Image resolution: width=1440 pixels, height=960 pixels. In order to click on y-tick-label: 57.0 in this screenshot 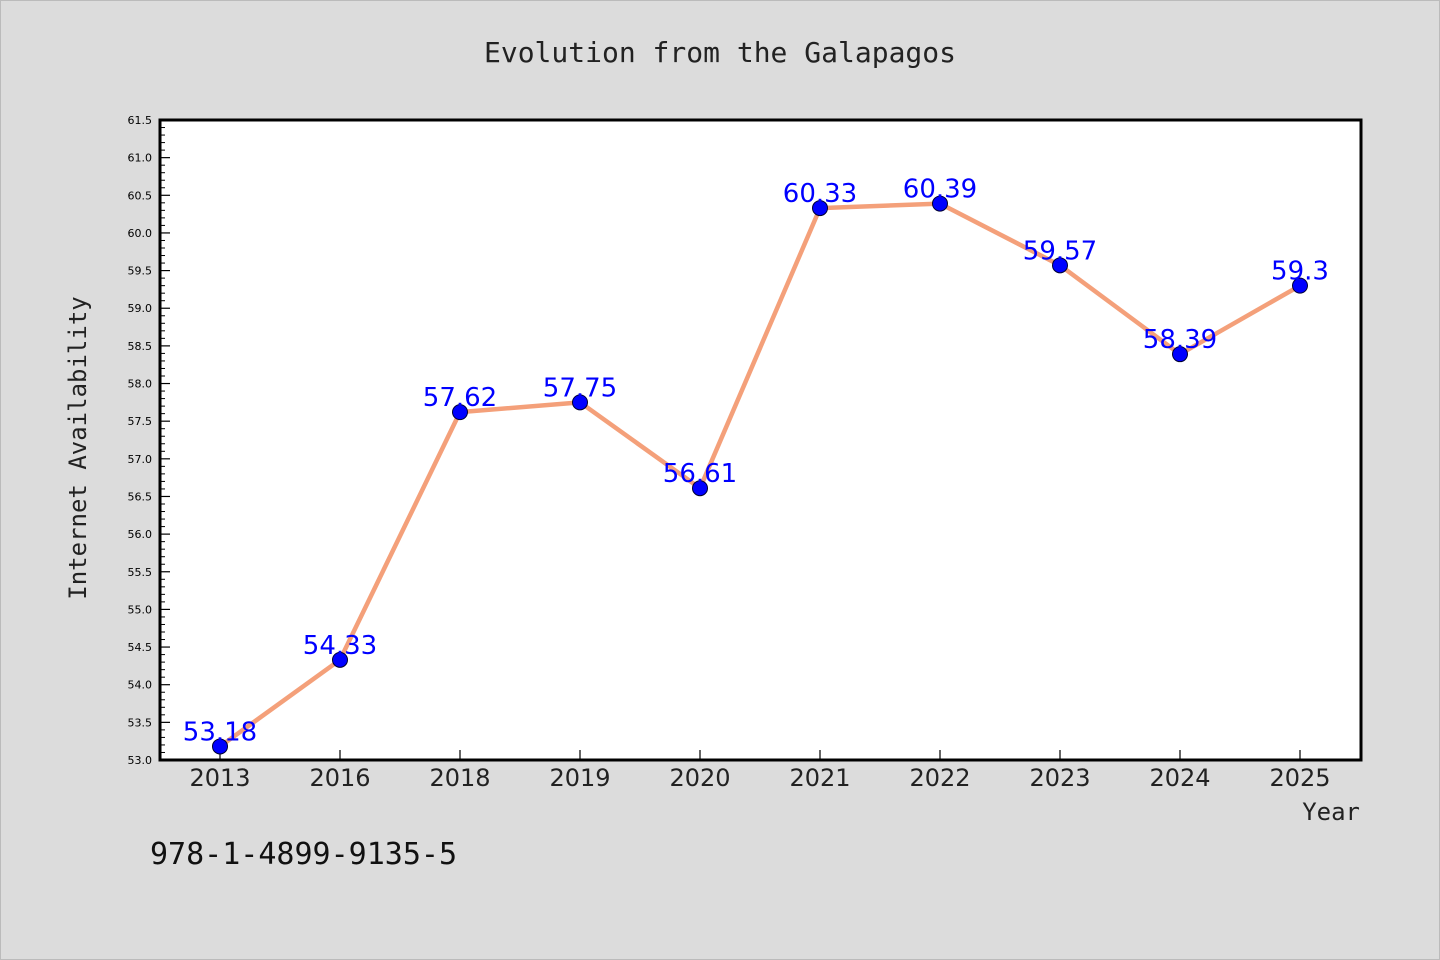, I will do `click(140, 459)`.